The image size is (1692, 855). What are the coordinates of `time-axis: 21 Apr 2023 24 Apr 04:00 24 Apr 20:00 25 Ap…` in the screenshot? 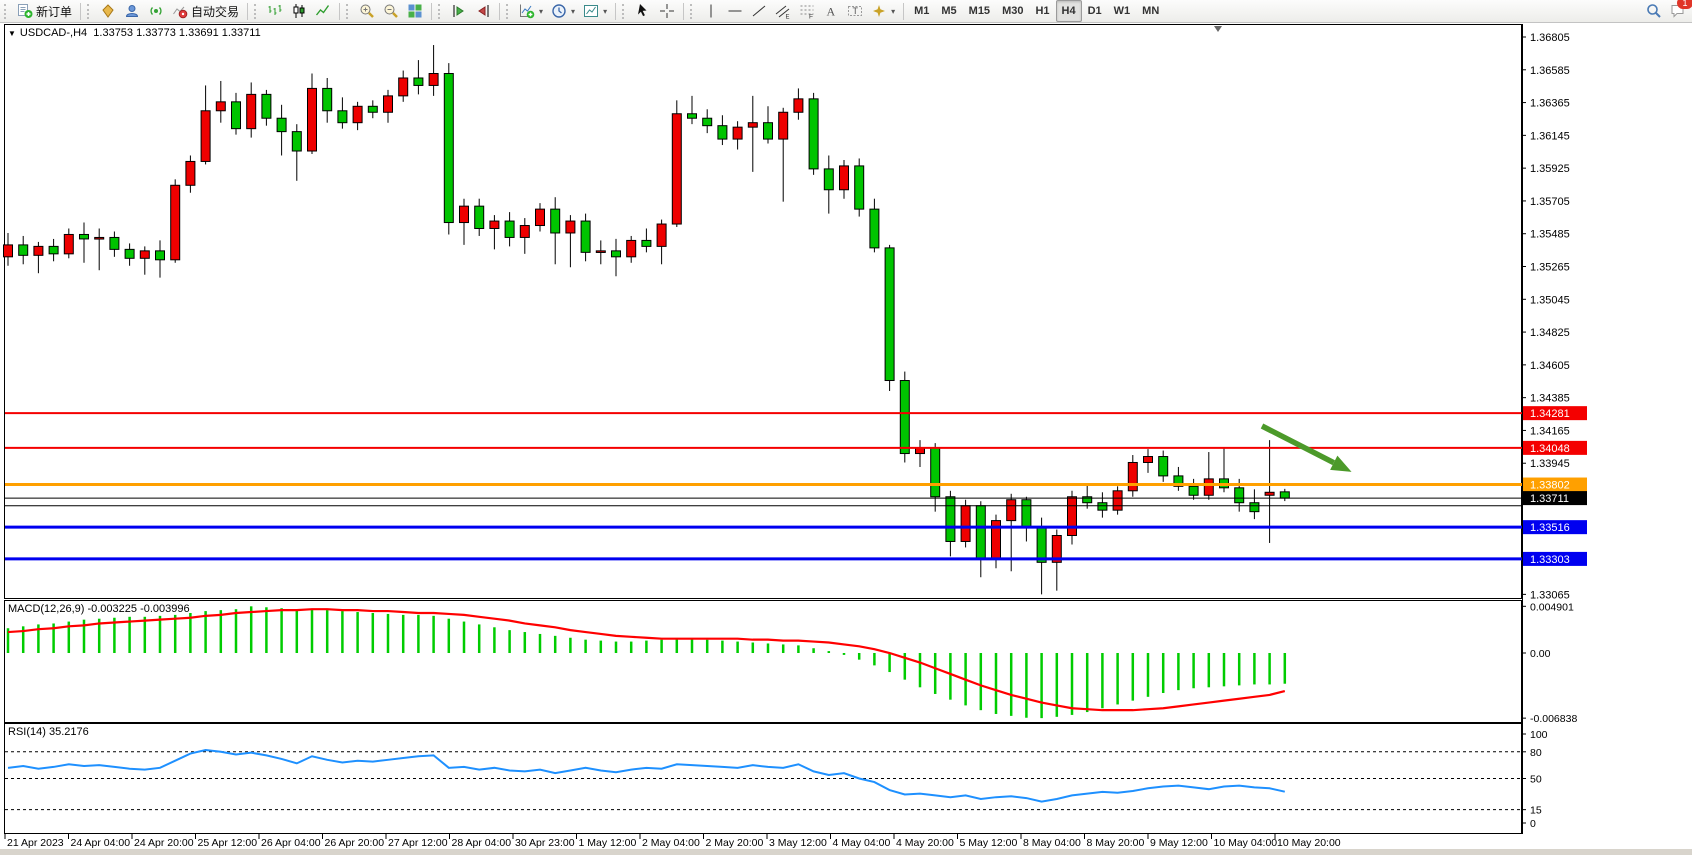 It's located at (672, 841).